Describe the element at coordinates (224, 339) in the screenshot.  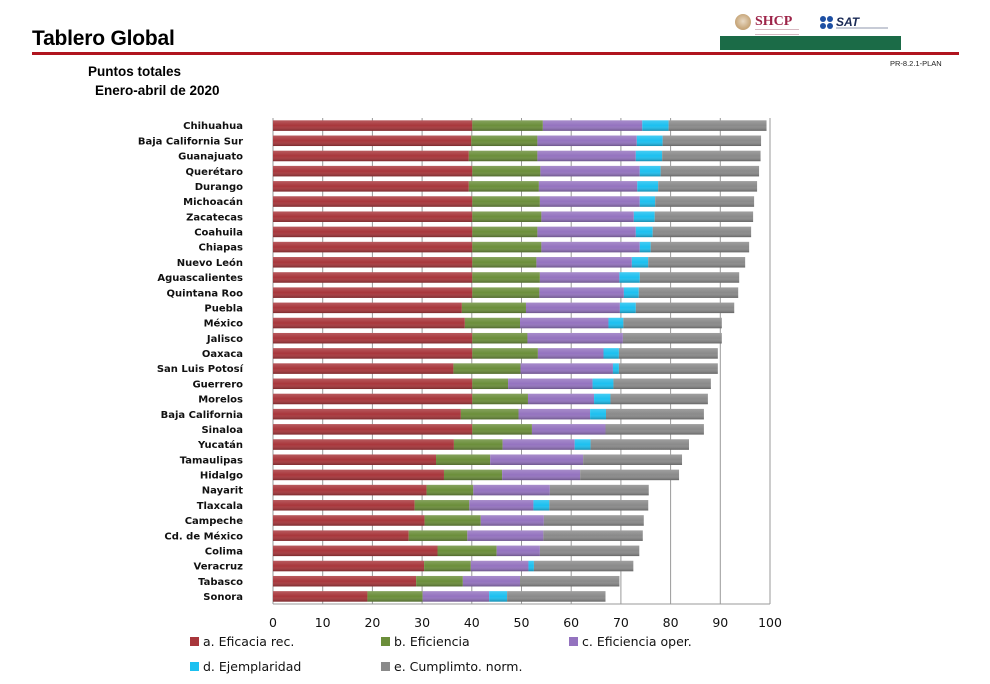
I see `category-label: Jalisco` at that location.